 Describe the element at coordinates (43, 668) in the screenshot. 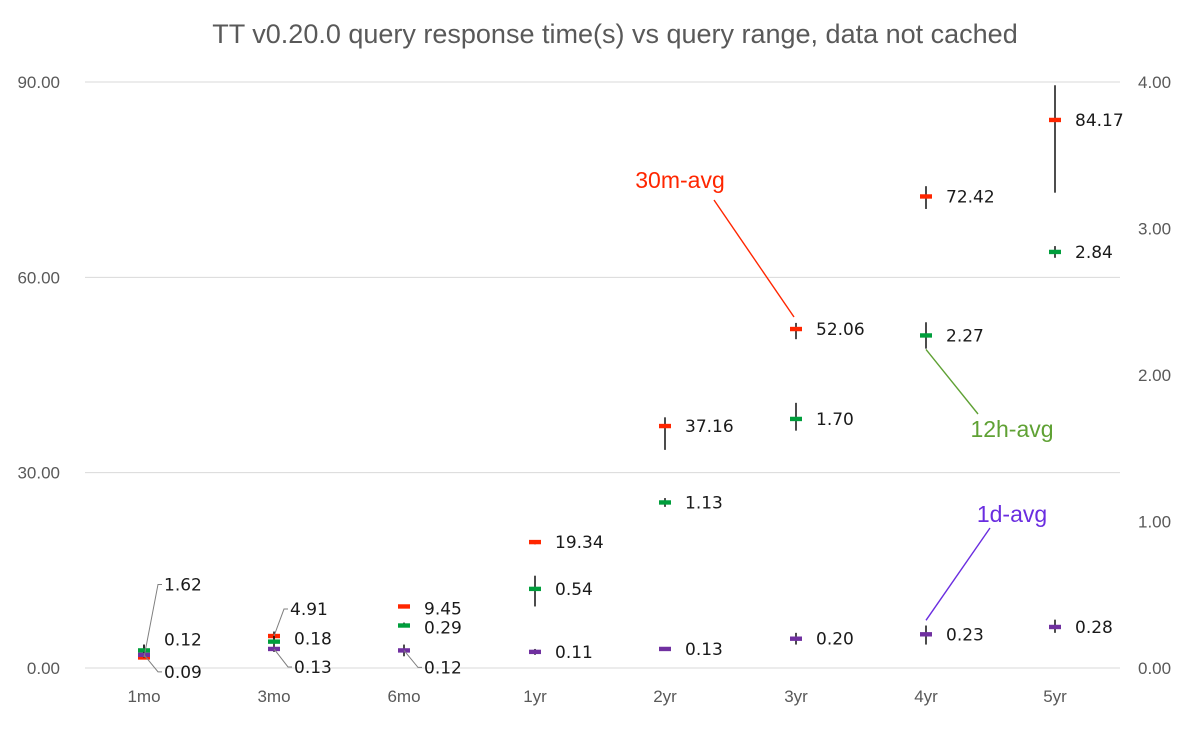

I see `left-y-tick-label: 0.00` at that location.